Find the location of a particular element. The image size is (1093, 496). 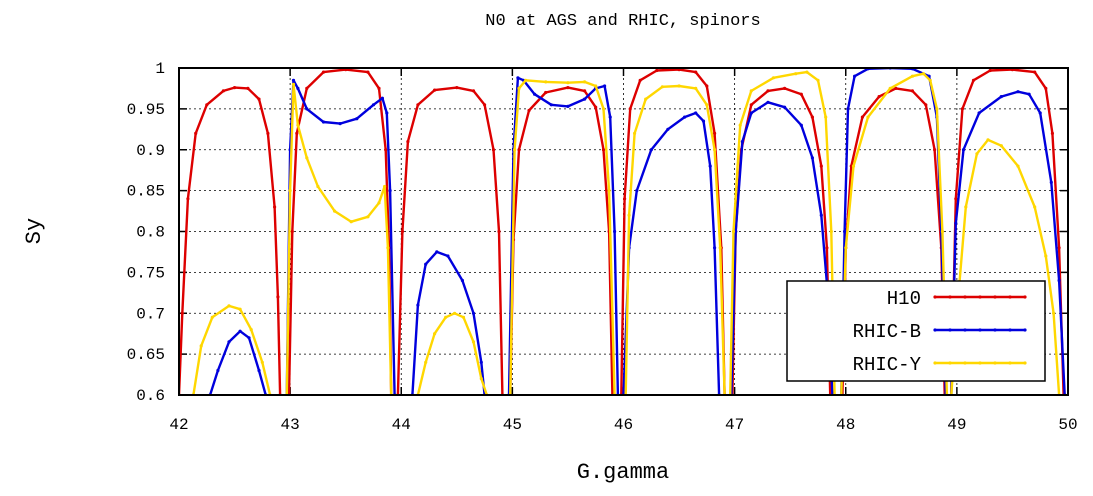

y-tick-label: 0.65 is located at coordinates (146, 355).